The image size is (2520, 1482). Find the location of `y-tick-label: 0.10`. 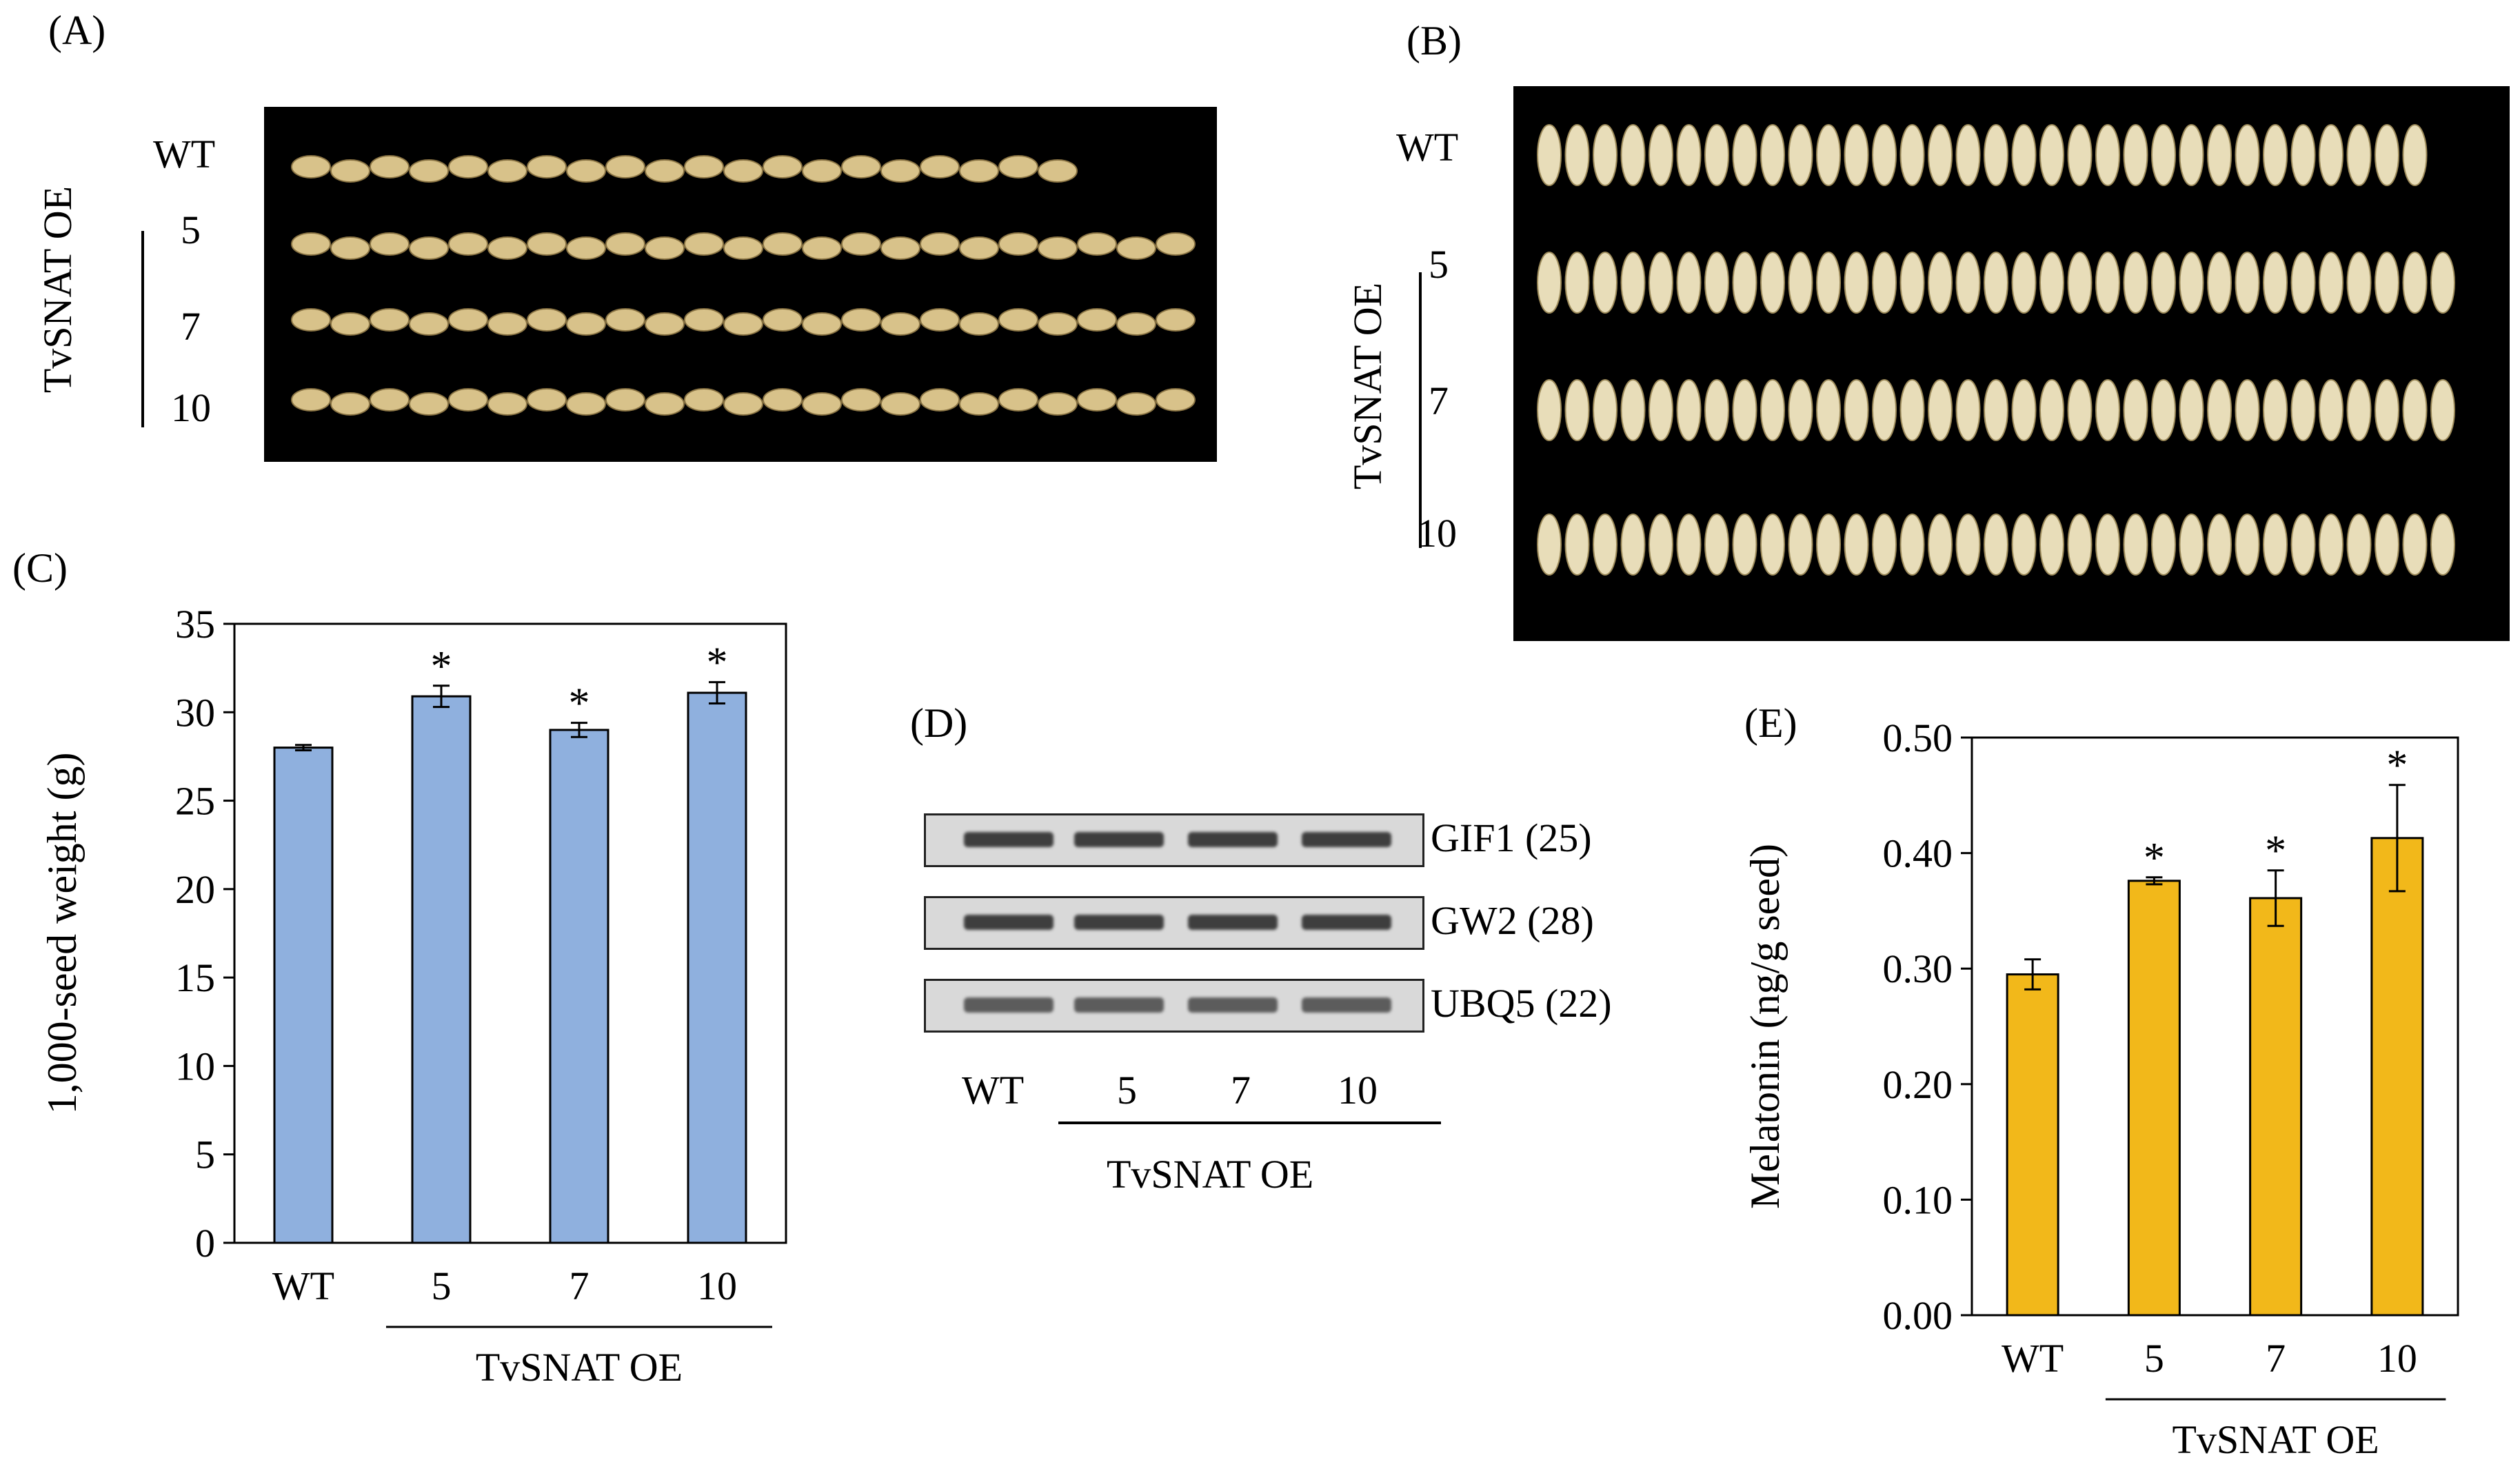

y-tick-label: 0.10 is located at coordinates (1918, 1199).